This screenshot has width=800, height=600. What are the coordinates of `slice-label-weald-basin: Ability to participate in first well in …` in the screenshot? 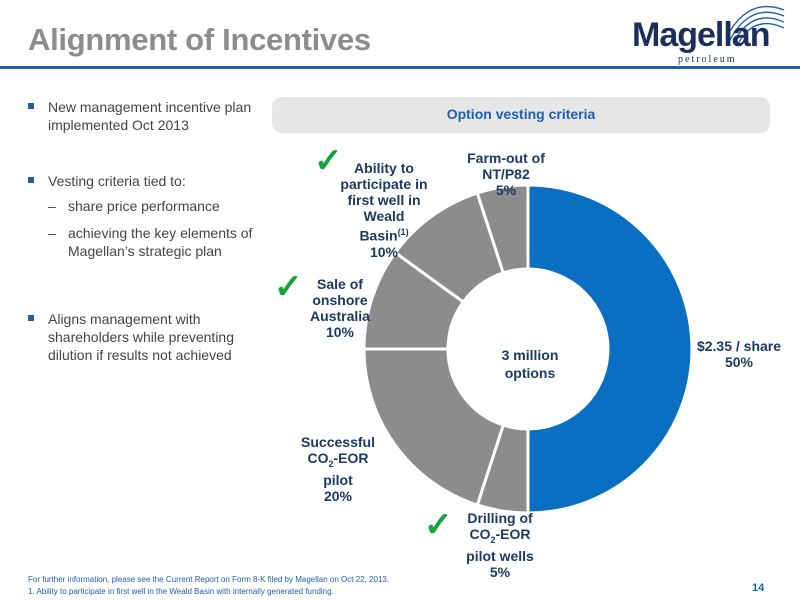 It's located at (384, 210).